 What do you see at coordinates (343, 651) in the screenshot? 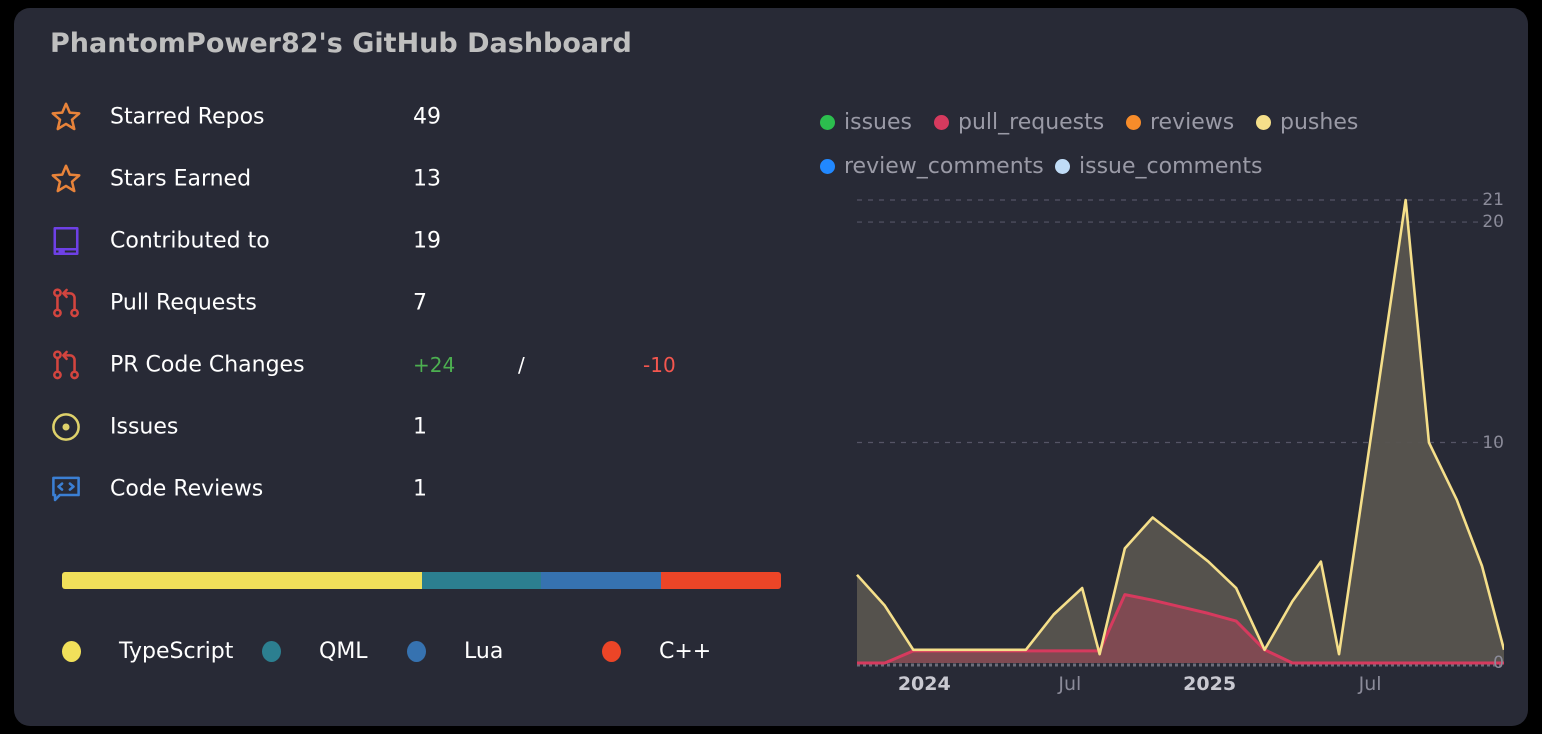
I see `language-name: QML` at bounding box center [343, 651].